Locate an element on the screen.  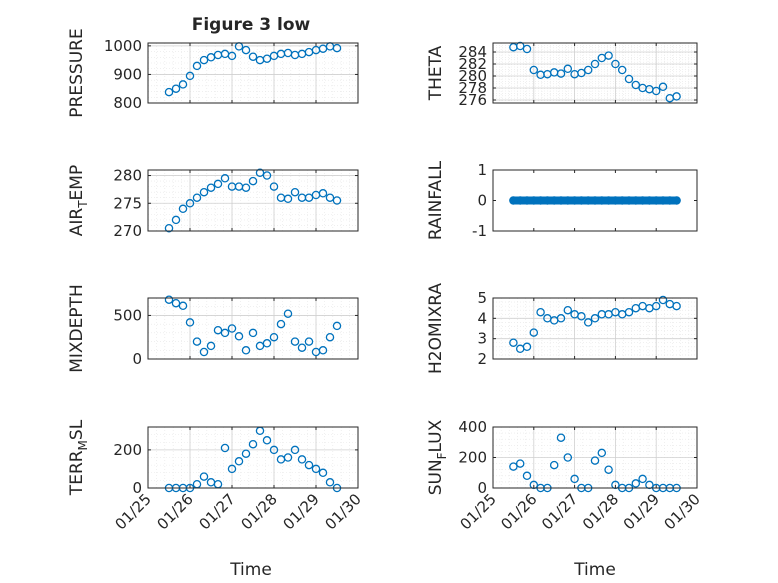
y-tick-label: 4 is located at coordinates (482, 318).